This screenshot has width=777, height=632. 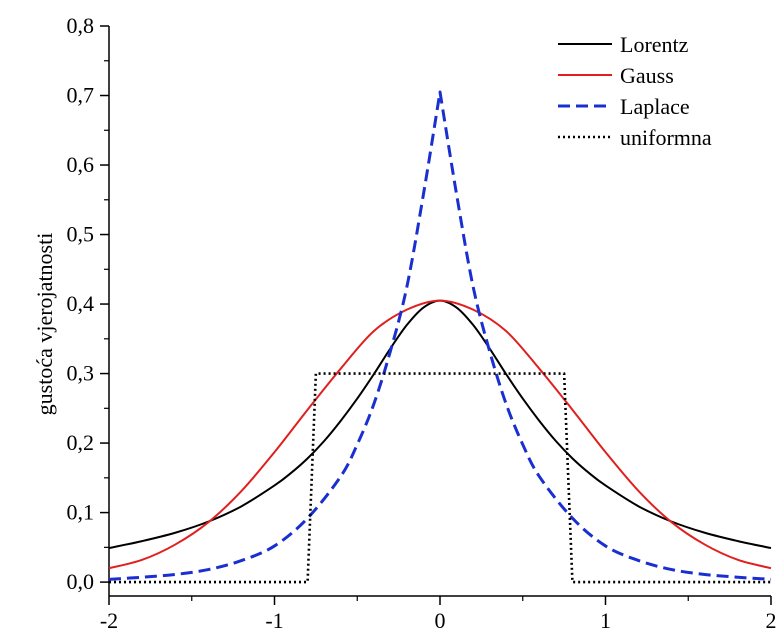 What do you see at coordinates (605, 620) in the screenshot?
I see `x-tick-label: 1` at bounding box center [605, 620].